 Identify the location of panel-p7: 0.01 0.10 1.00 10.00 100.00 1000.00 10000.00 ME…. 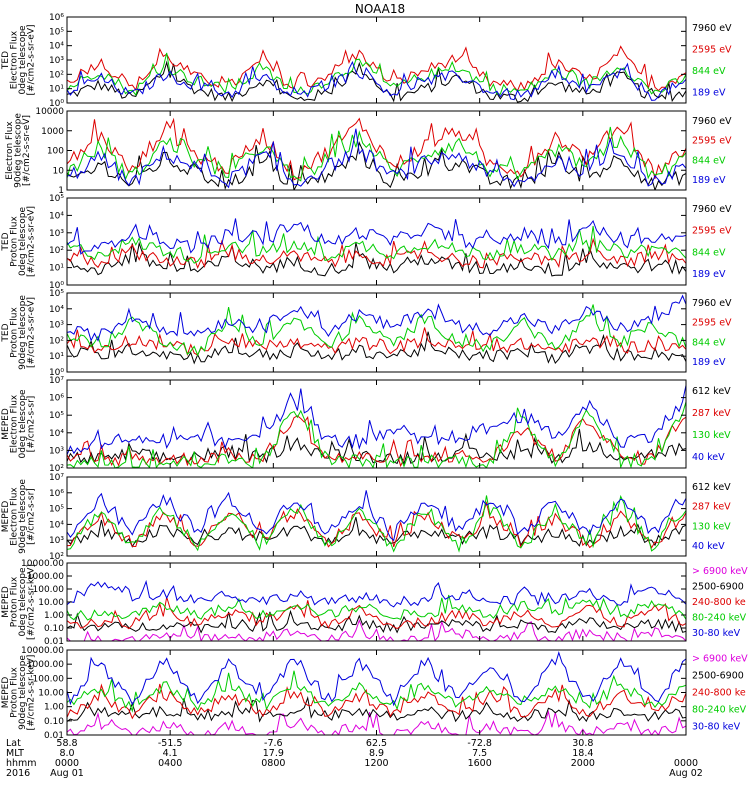
(374, 603).